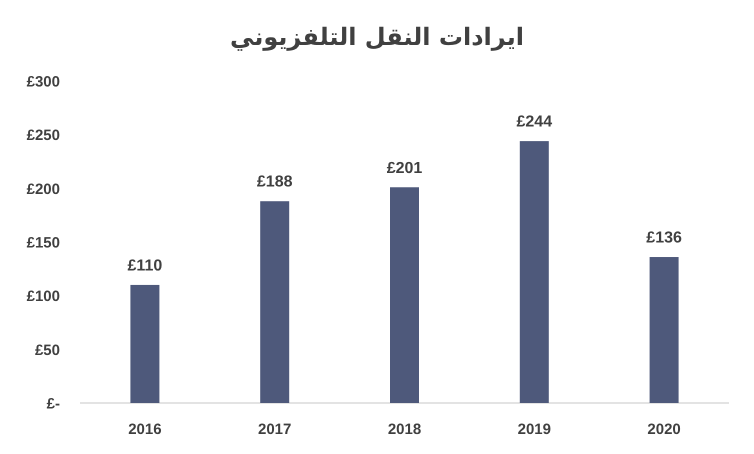 The width and height of the screenshot is (754, 454). Describe the element at coordinates (43, 82) in the screenshot. I see `y-tick-label: £300` at that location.